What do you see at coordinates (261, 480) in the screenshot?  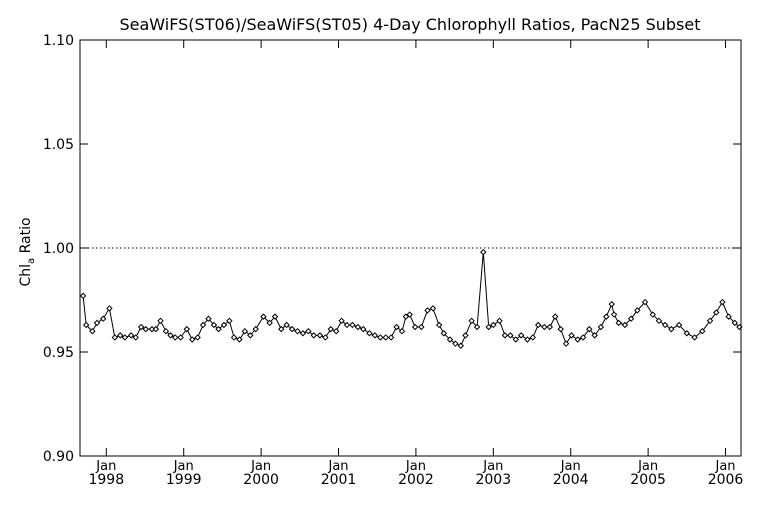 I see `x-tick-year-label: 2000` at bounding box center [261, 480].